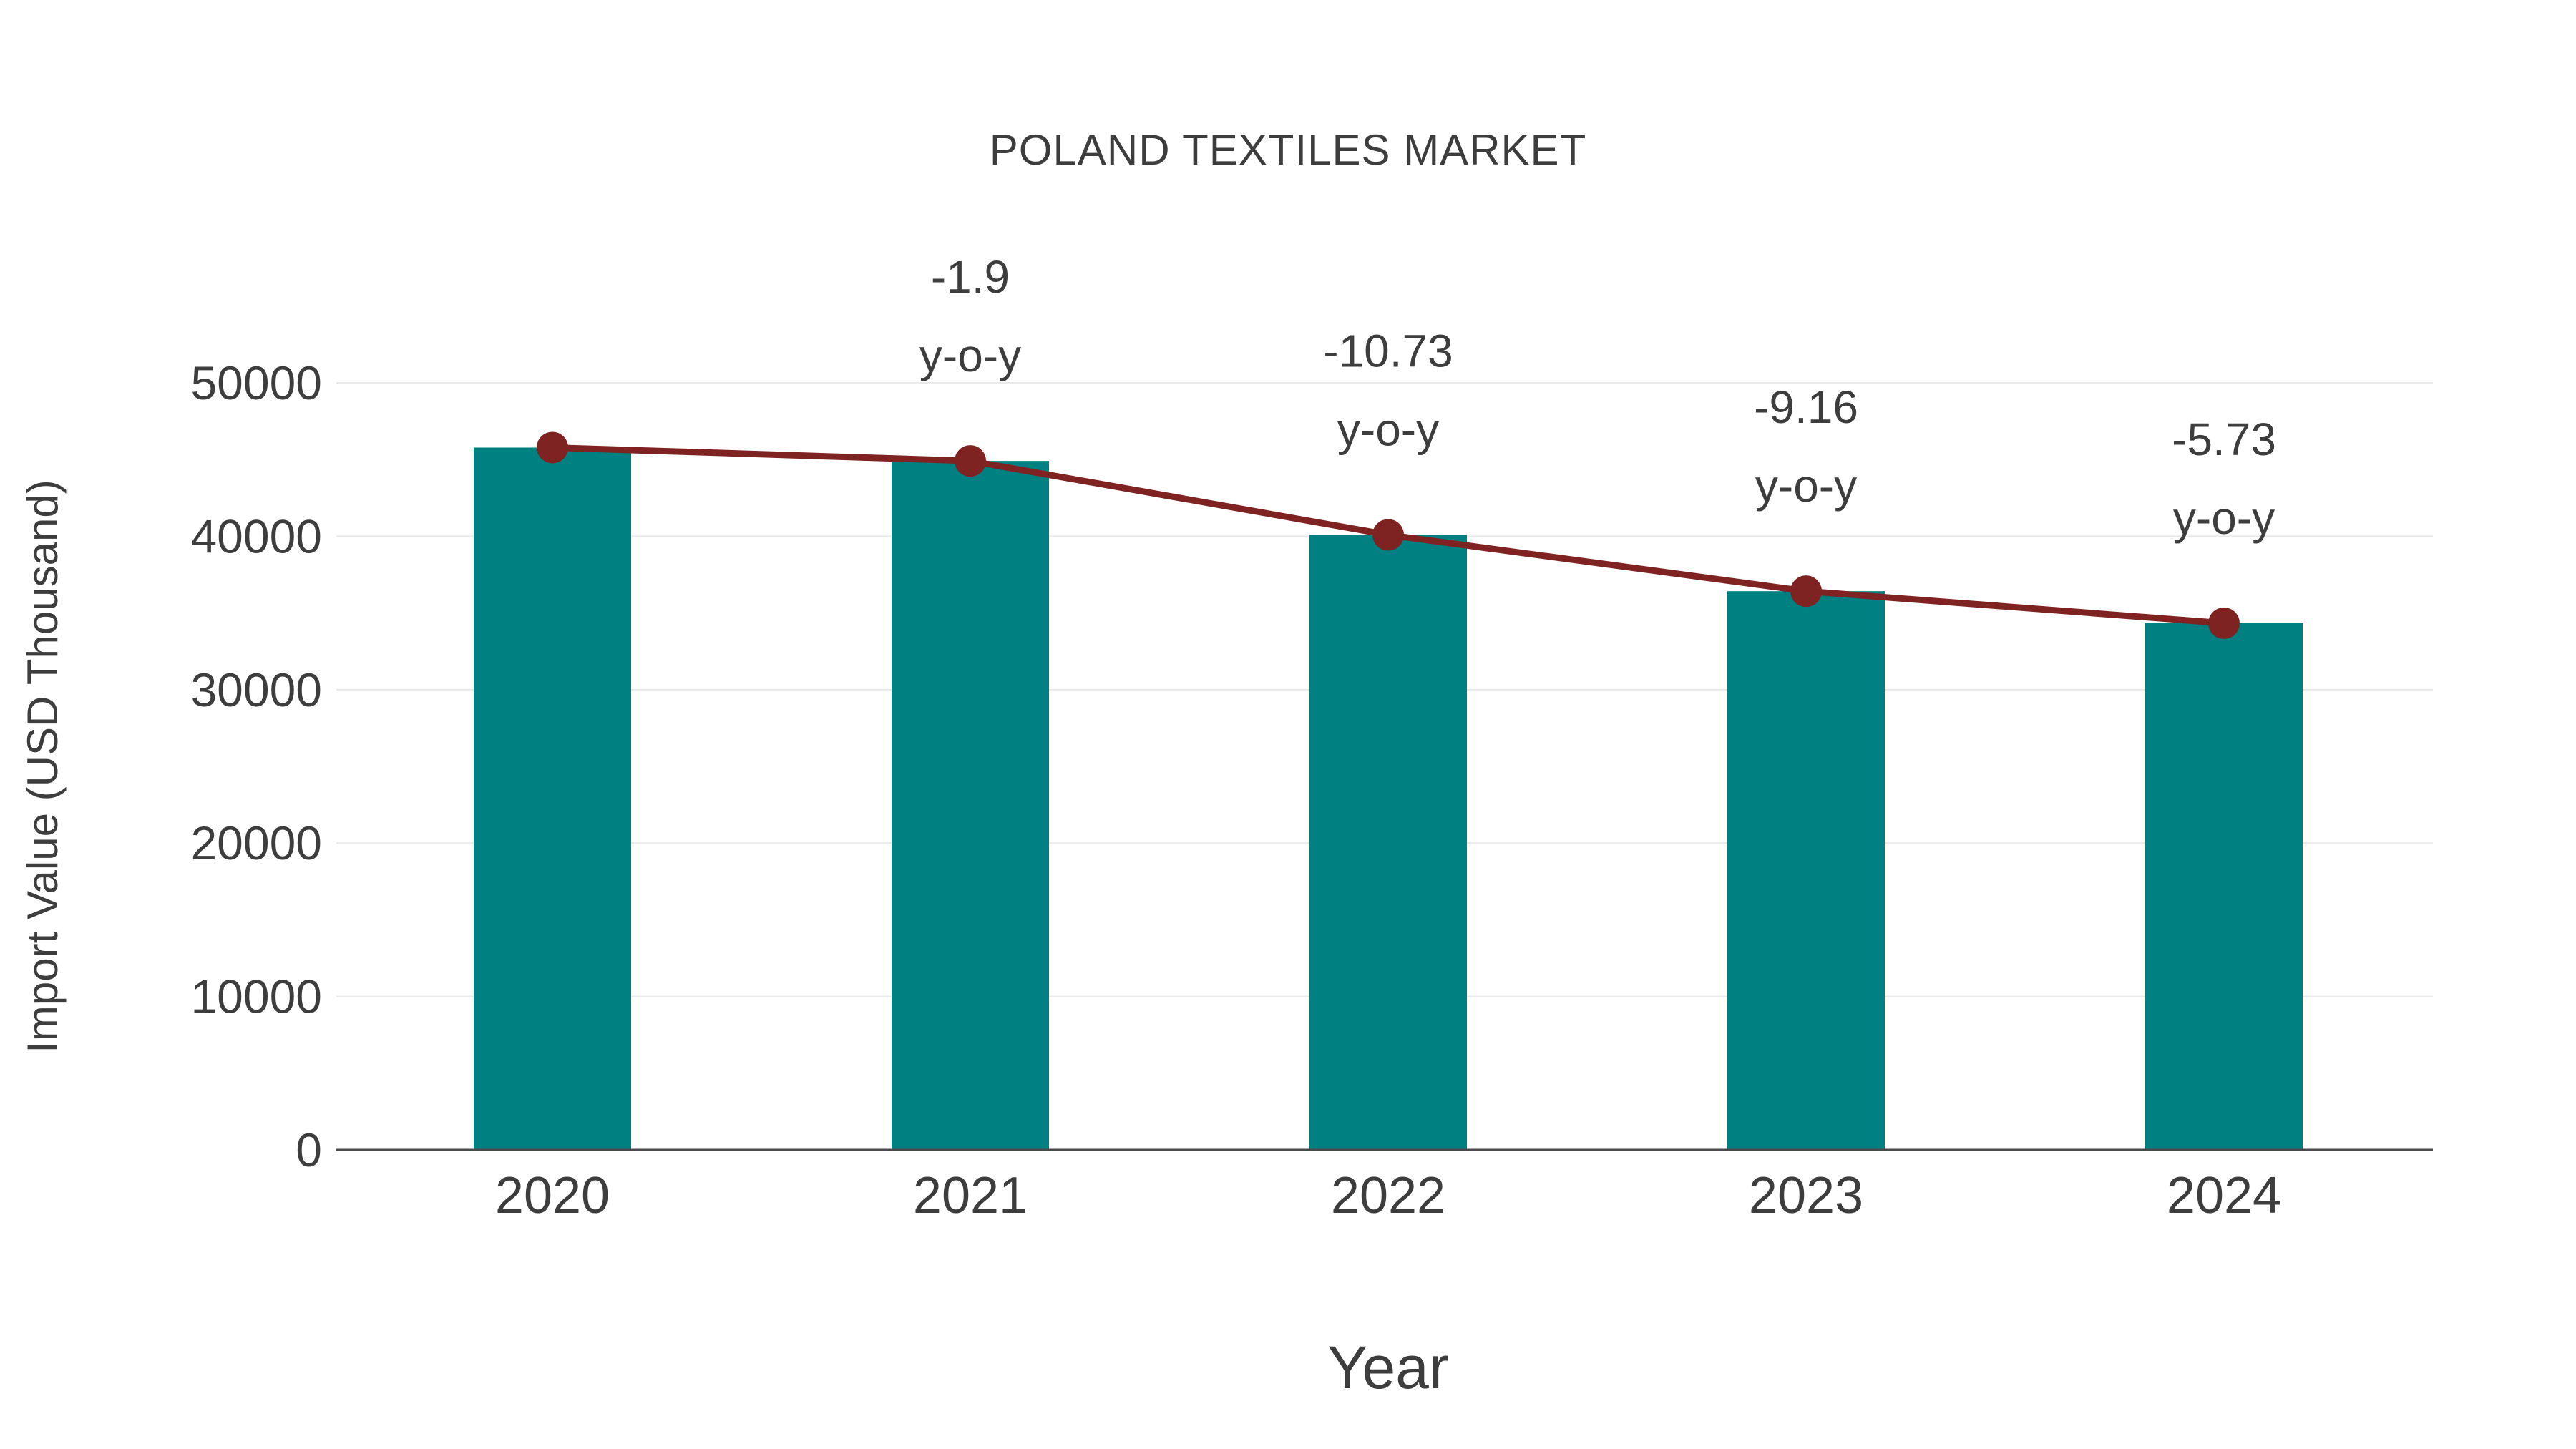 This screenshot has height=1449, width=2576. Describe the element at coordinates (256, 842) in the screenshot. I see `y-tick-label: 20000` at that location.